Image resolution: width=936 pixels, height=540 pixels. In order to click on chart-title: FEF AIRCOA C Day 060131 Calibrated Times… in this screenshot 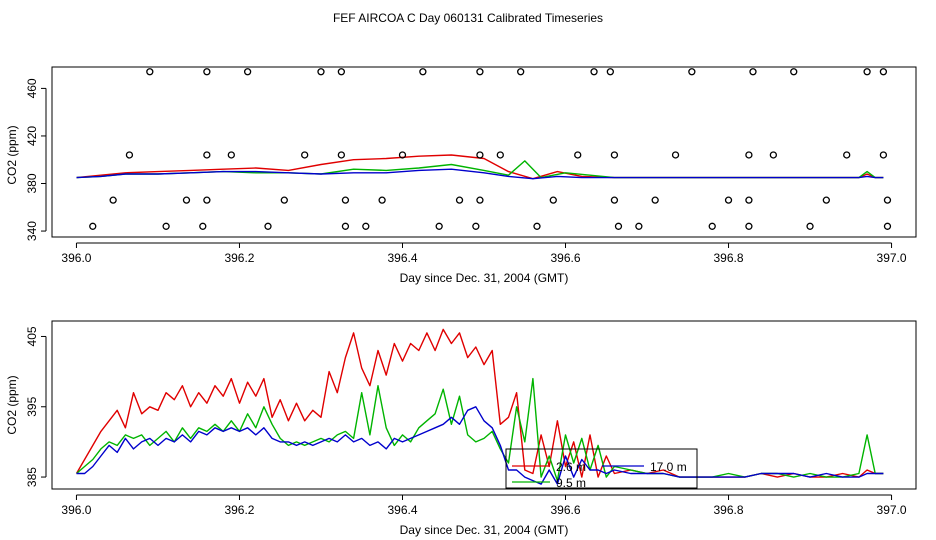, I will do `click(468, 18)`.